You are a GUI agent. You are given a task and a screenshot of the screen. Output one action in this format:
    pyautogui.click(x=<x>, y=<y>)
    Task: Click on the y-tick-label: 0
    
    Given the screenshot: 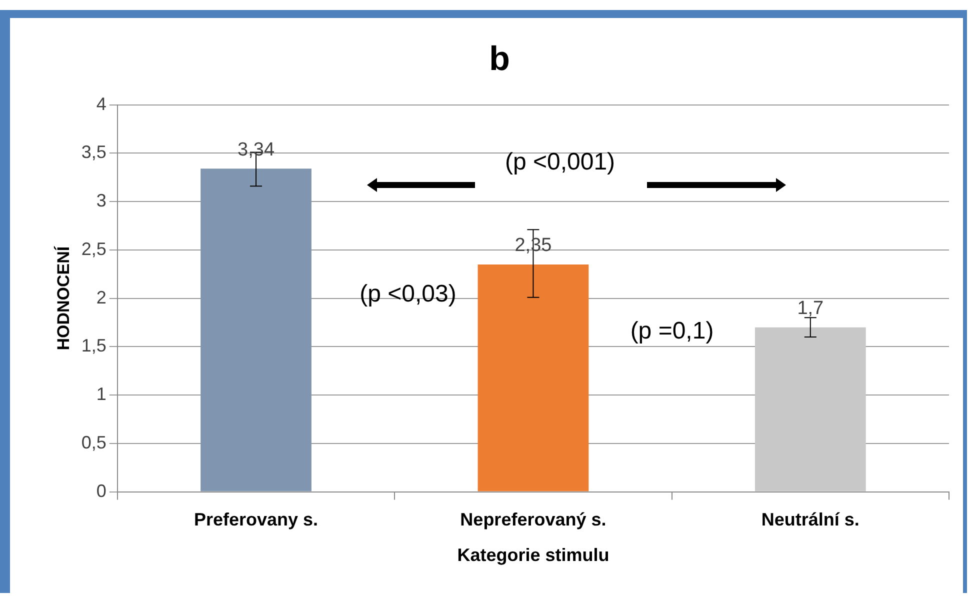 What is the action you would take?
    pyautogui.click(x=101, y=490)
    